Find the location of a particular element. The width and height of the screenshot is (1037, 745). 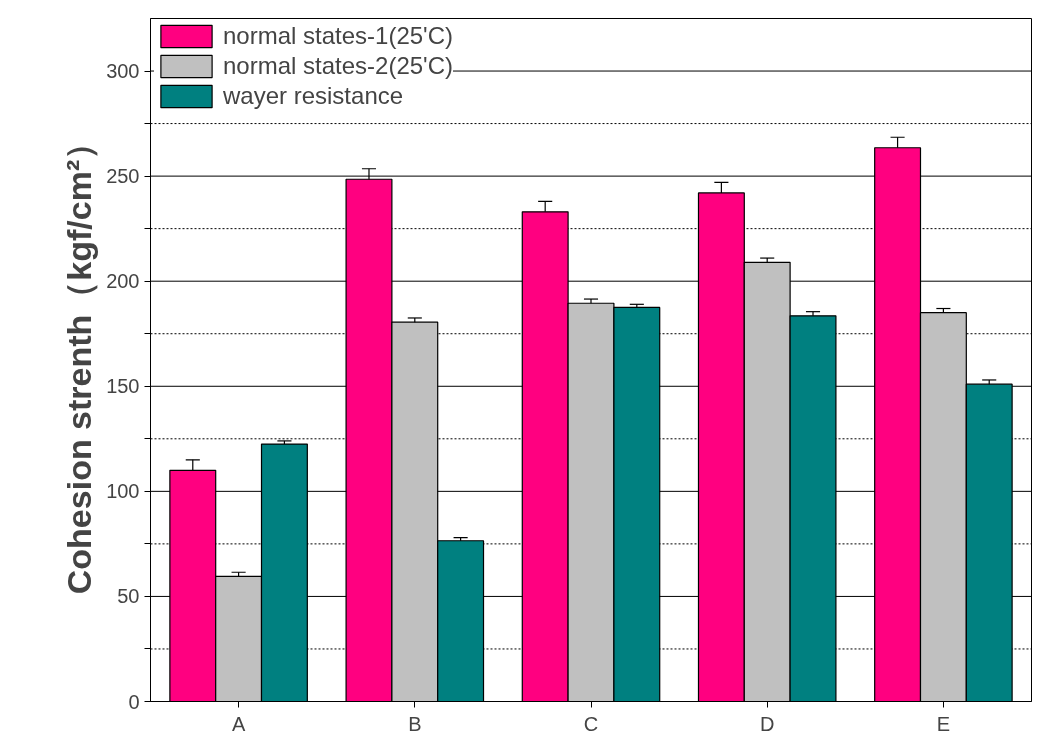

y-tick-label: 50 is located at coordinates (128, 596).